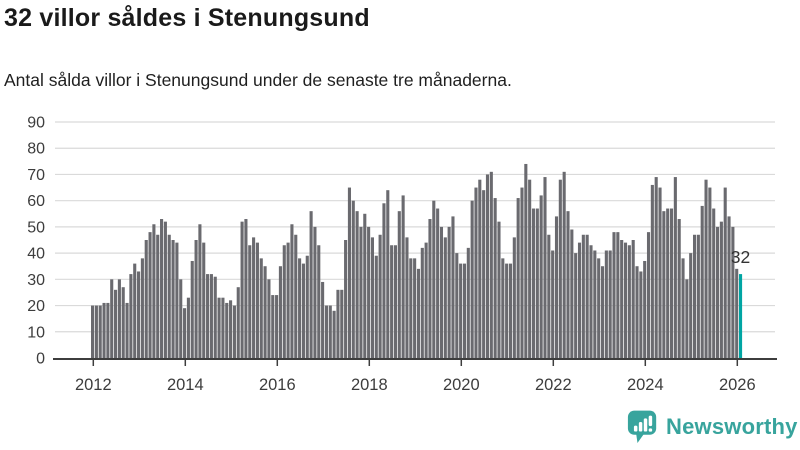 The height and width of the screenshot is (450, 800). Describe the element at coordinates (553, 385) in the screenshot. I see `x-axis-tick-label: 2022` at that location.